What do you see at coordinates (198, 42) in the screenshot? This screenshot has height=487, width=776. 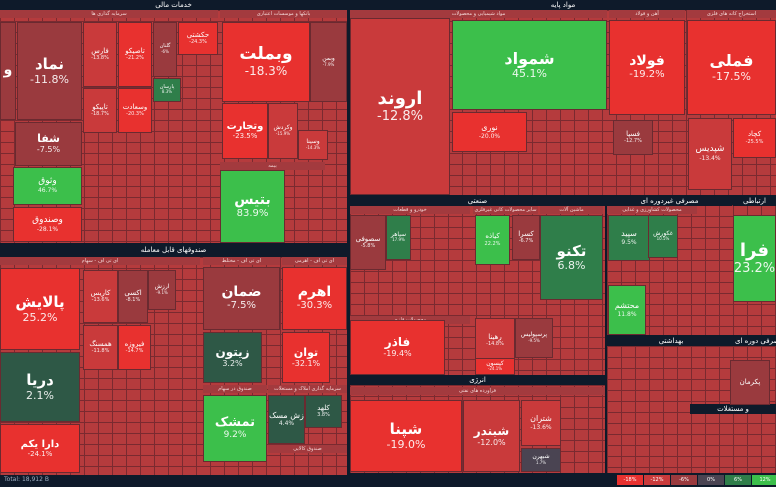 I see `stock-change: -24.3%` at bounding box center [198, 42].